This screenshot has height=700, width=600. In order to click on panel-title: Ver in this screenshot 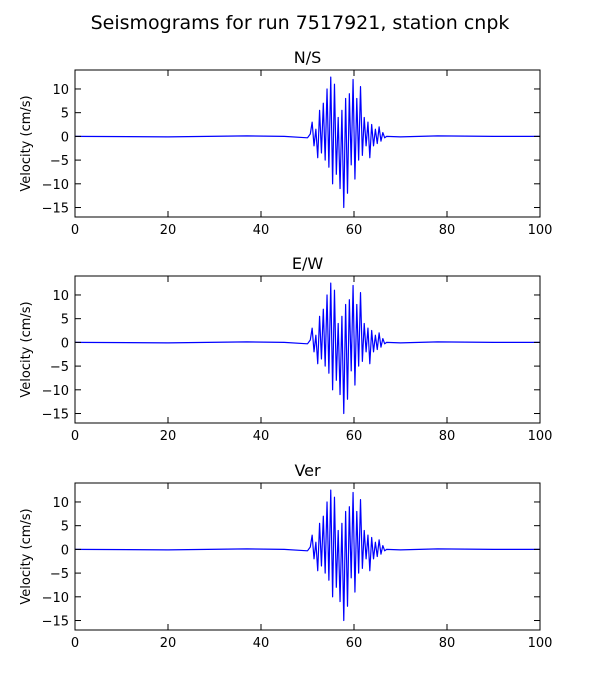, I will do `click(307, 470)`.